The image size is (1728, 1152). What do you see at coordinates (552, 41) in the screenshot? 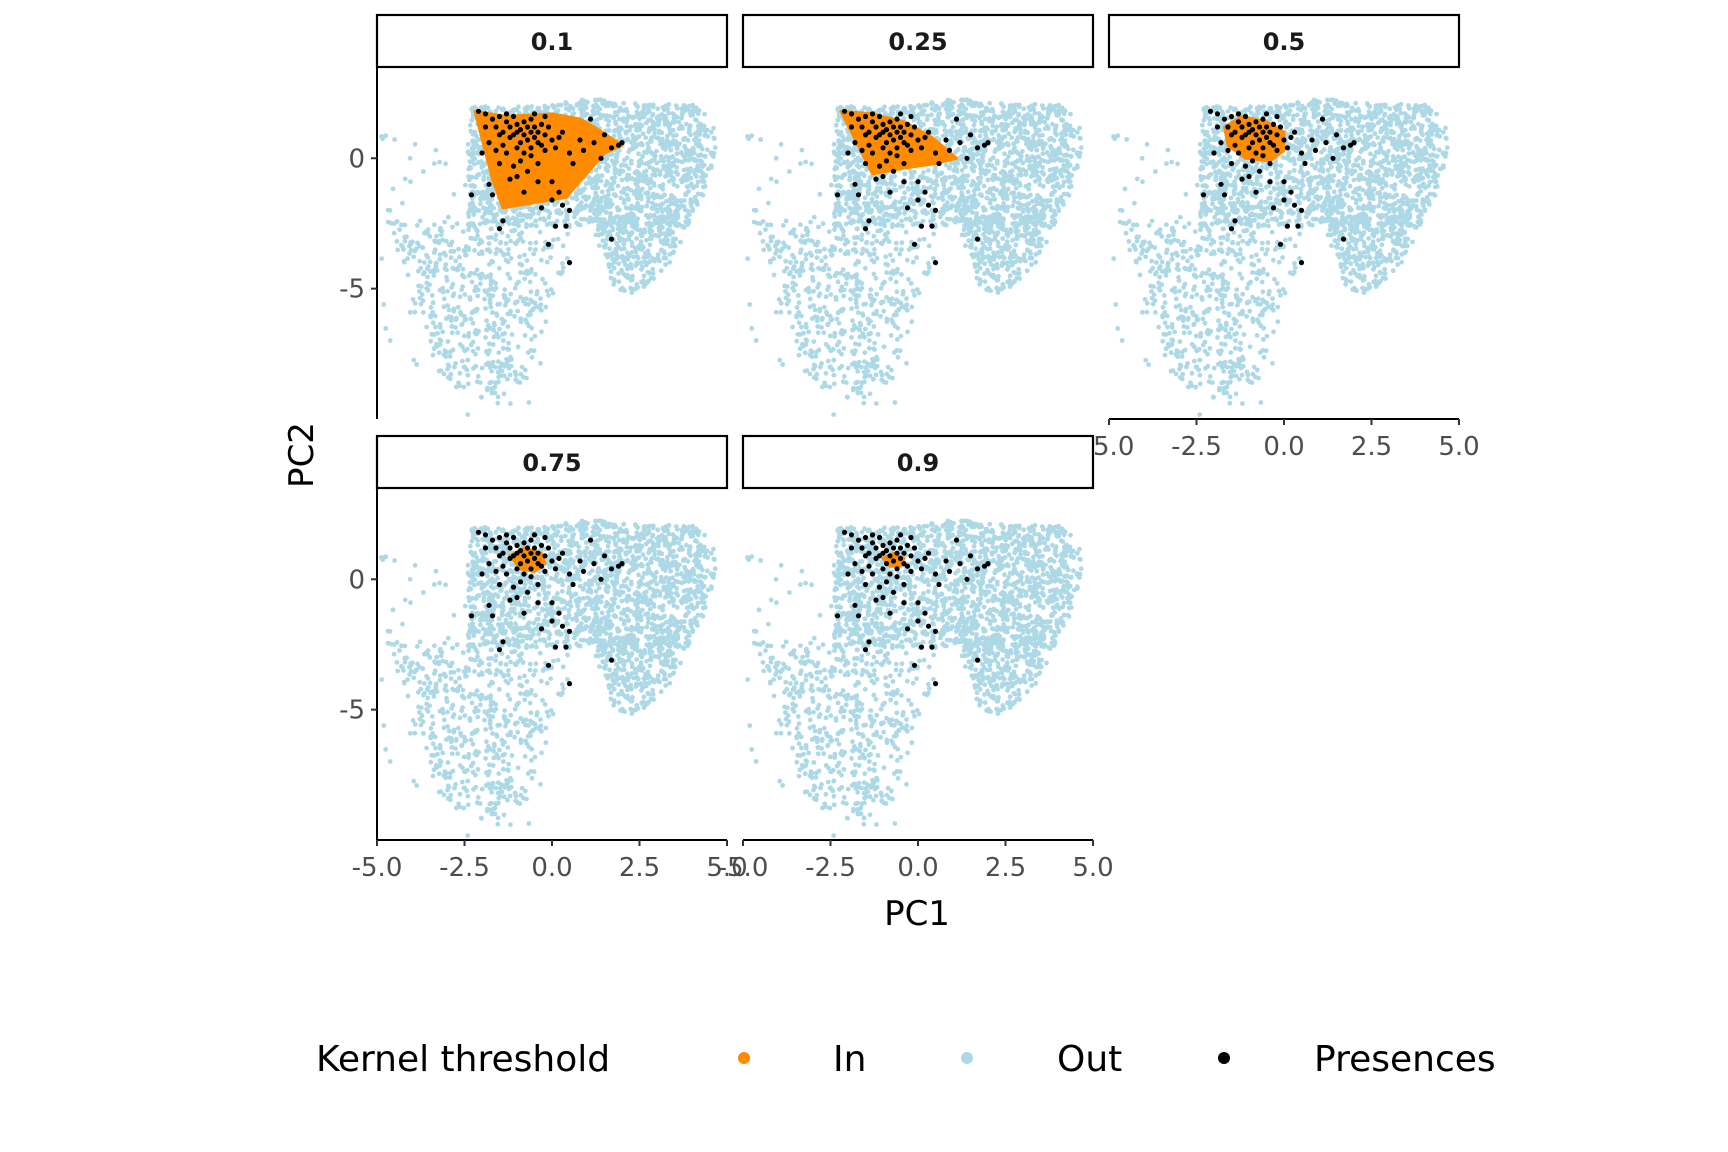
I see `facet-strip` at bounding box center [552, 41].